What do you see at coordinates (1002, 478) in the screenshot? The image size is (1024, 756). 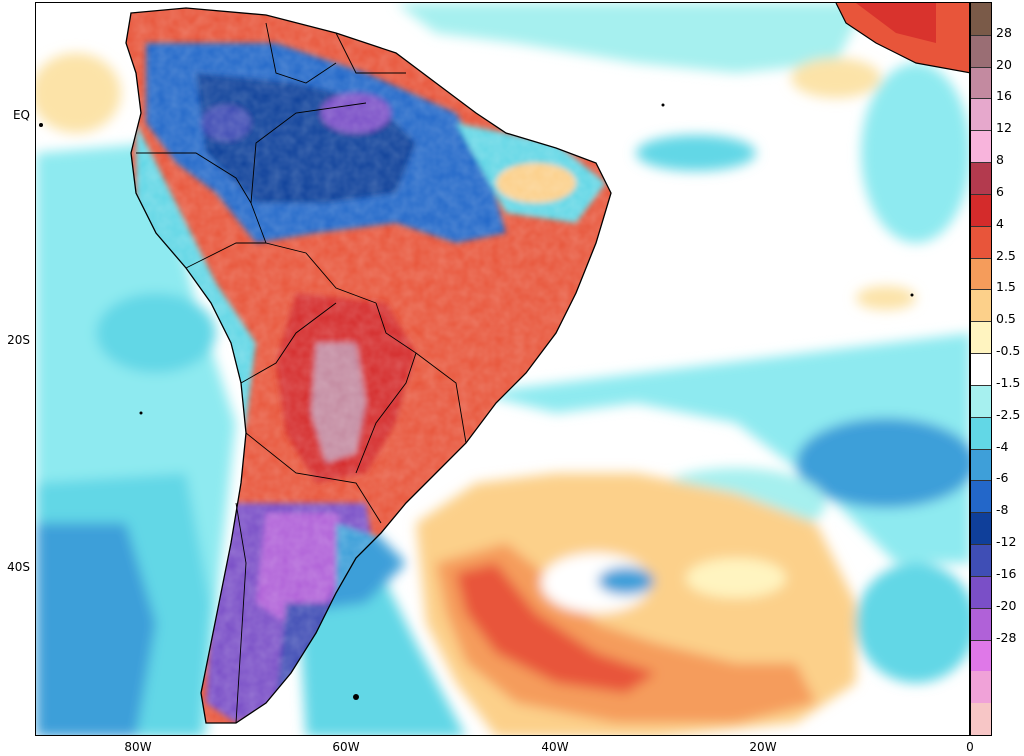 I see `colorbar-label: -6` at bounding box center [1002, 478].